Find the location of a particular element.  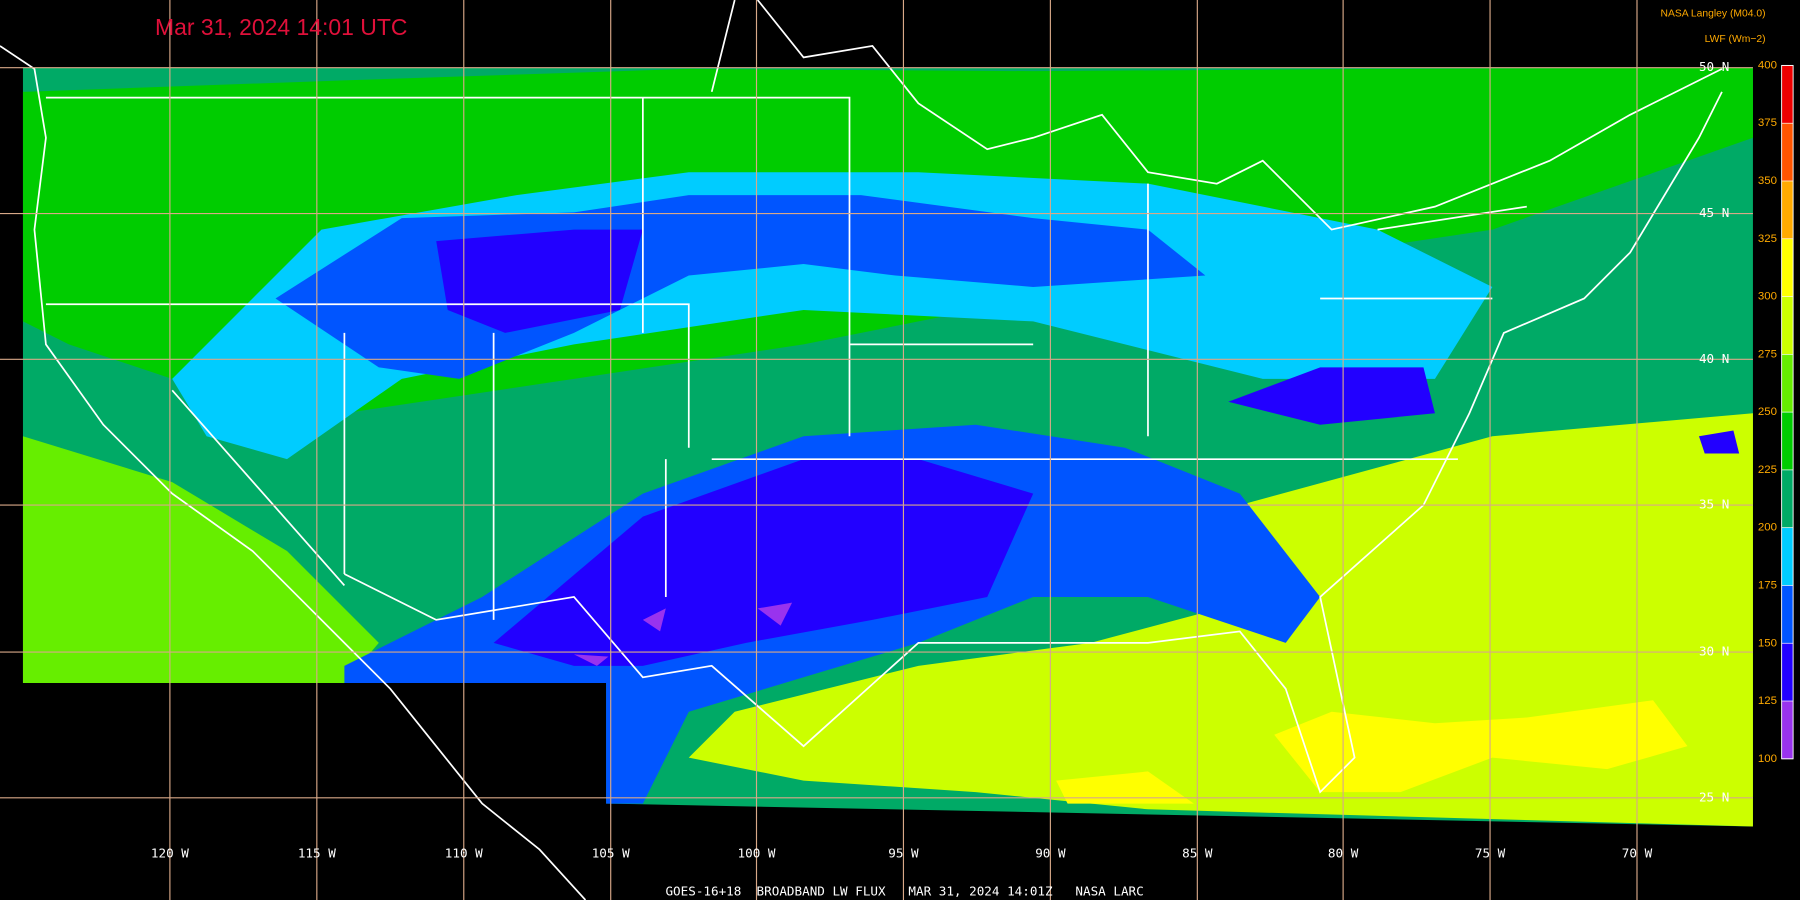

longitude-label: 95 W is located at coordinates (903, 853).